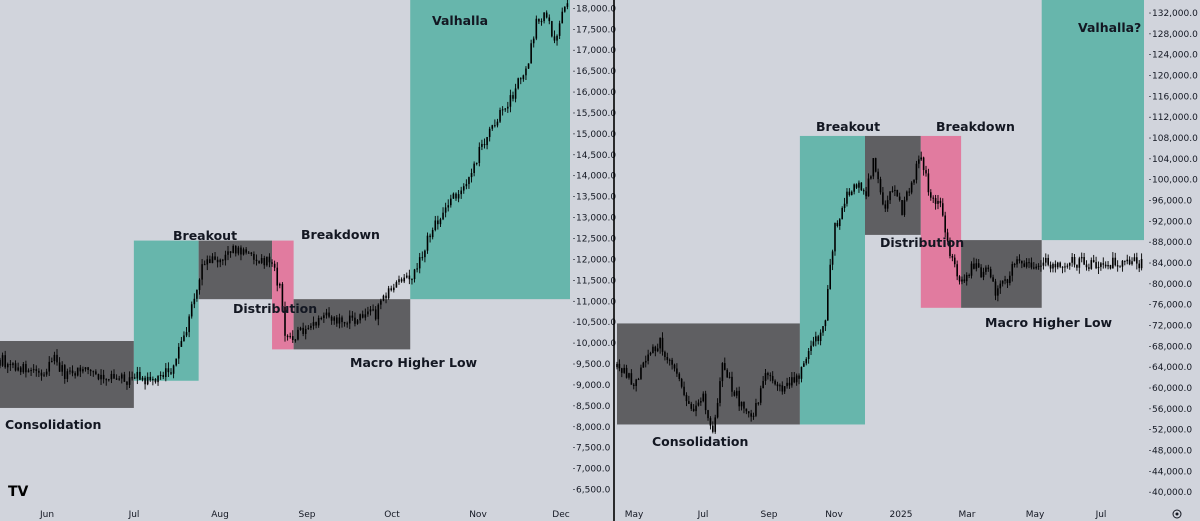  I want to click on y-tick-label: 76,000.0, so click(1172, 306).